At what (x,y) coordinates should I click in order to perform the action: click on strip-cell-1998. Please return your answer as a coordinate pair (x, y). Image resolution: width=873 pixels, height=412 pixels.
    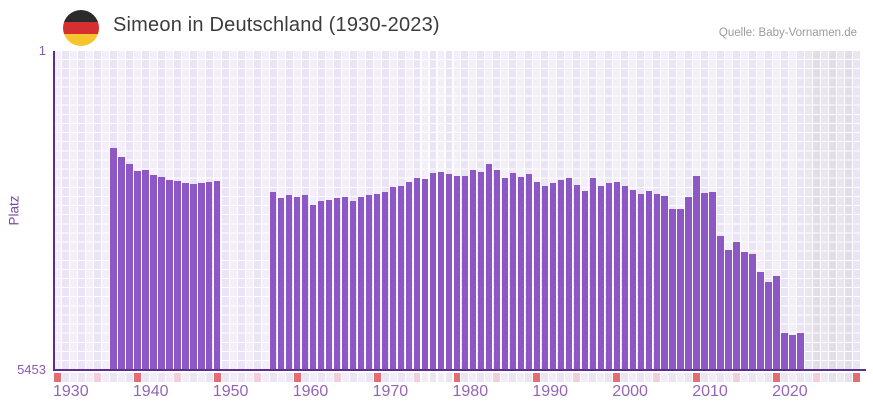
    Looking at the image, I should click on (601, 377).